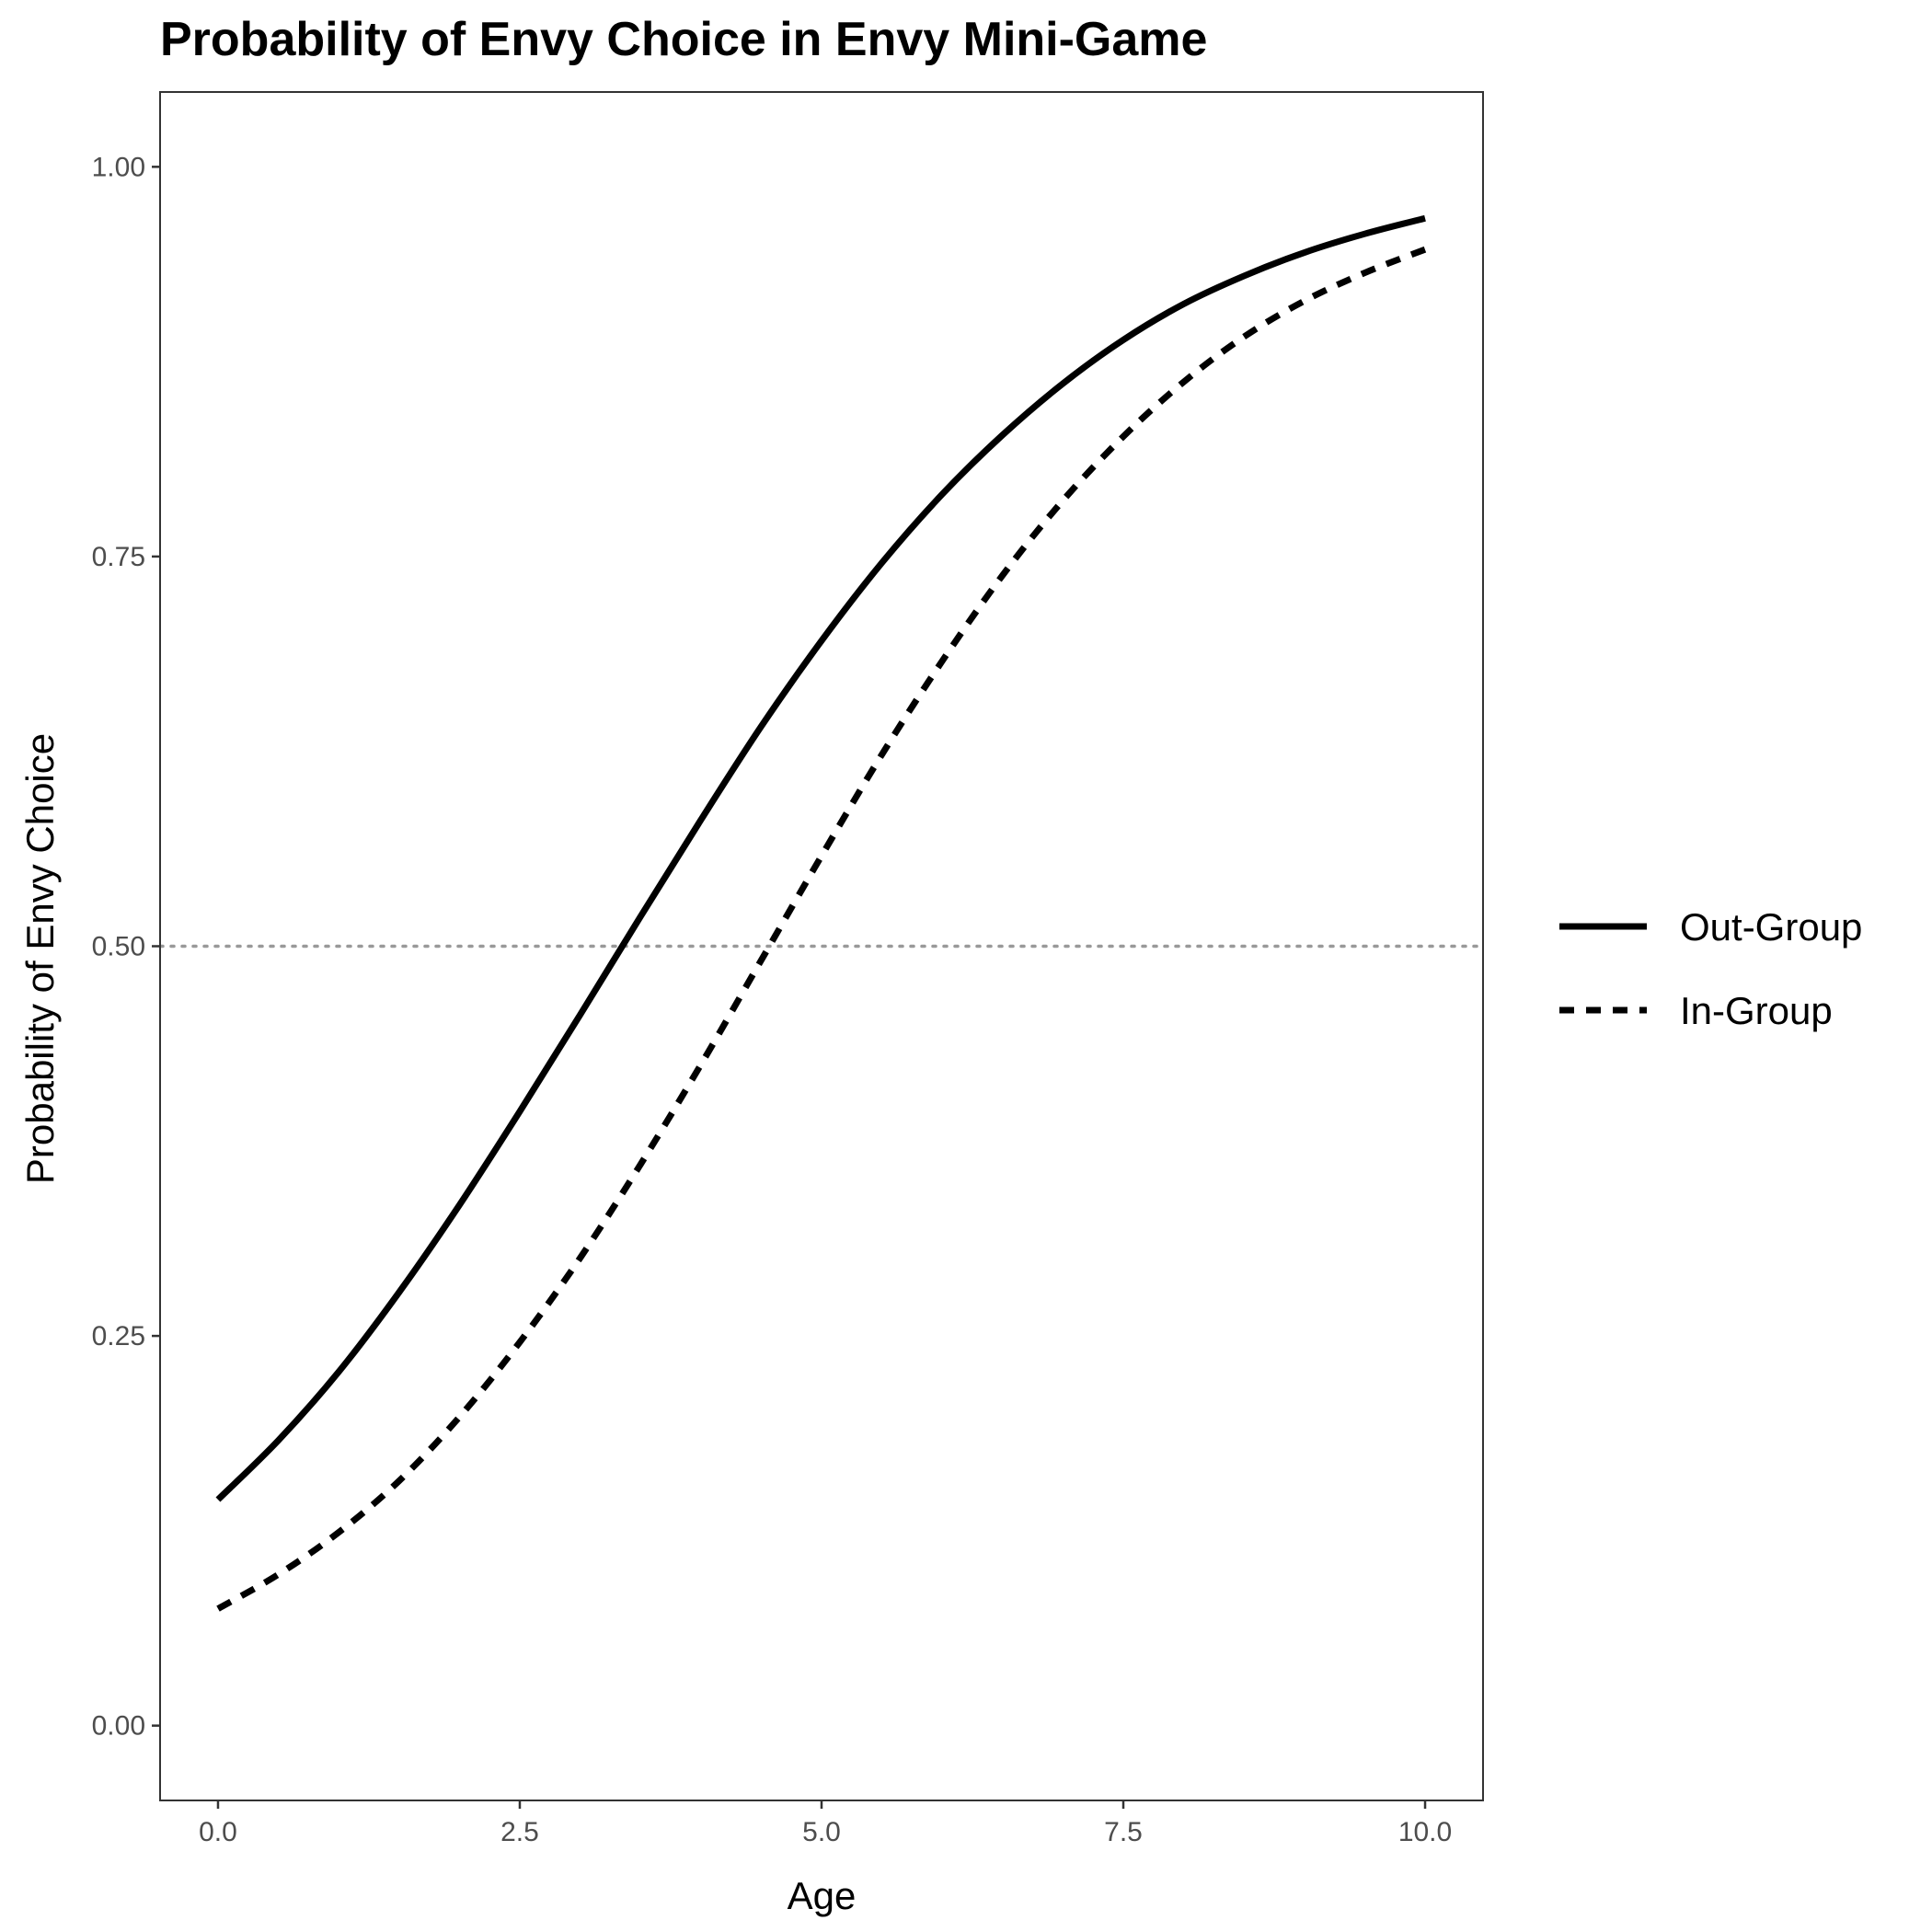 The height and width of the screenshot is (1932, 1932). I want to click on y-tick-label: 0.25, so click(118, 1336).